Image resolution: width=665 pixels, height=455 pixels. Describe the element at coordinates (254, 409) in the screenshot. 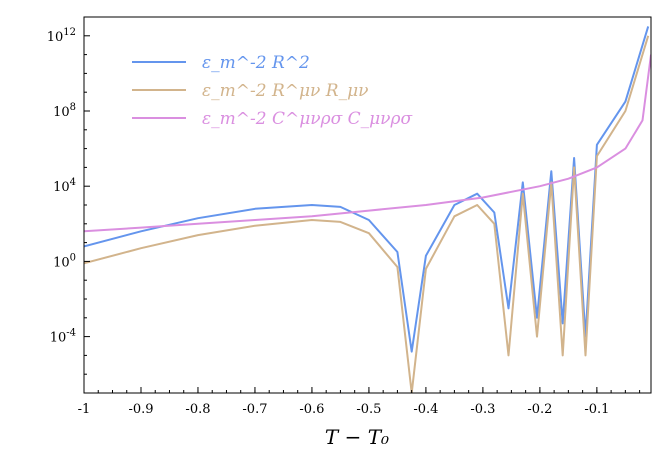

I see `x-tick-label: -0.7` at that location.